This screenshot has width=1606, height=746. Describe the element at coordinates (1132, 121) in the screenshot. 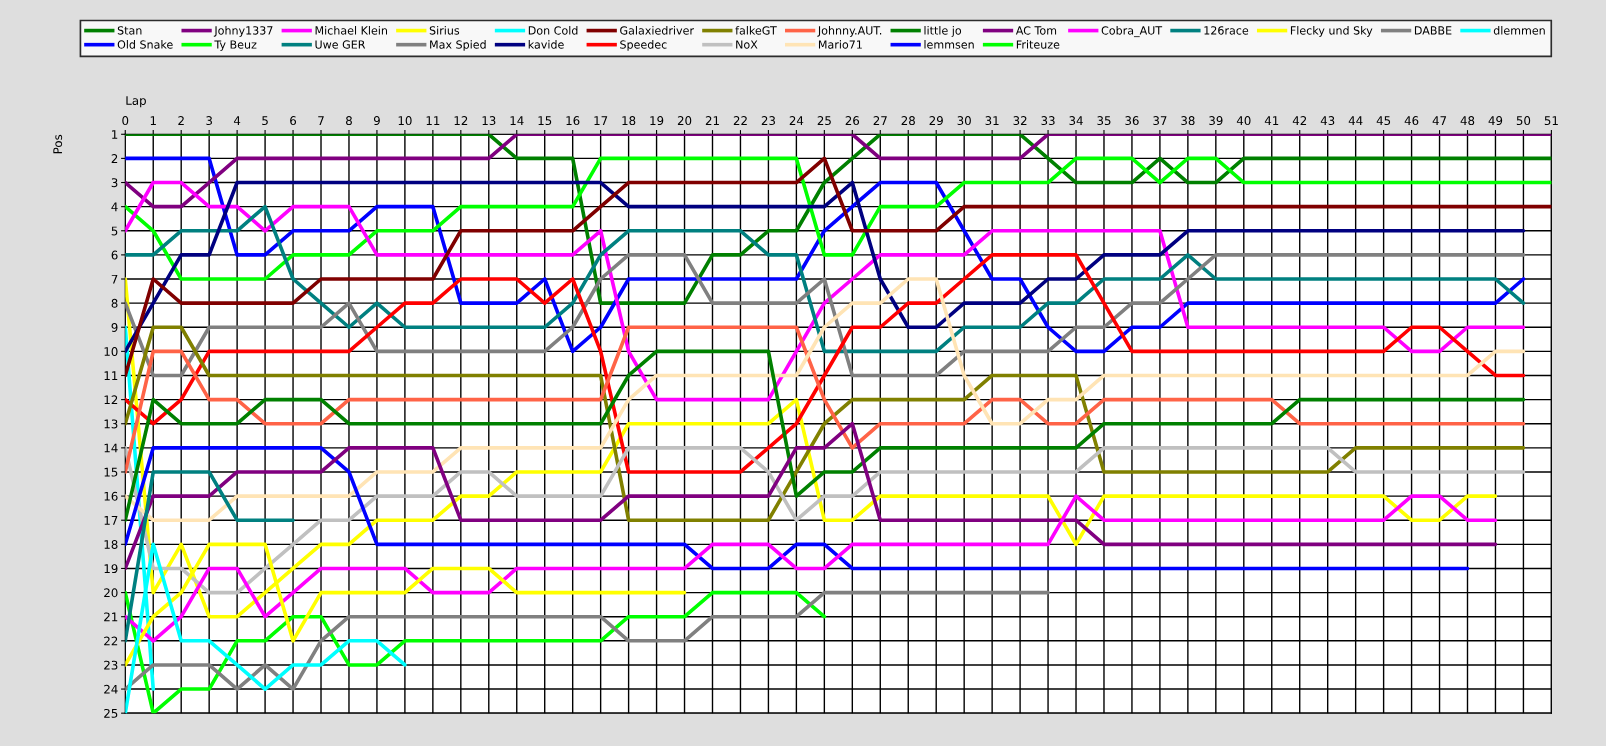

I see `x-tick-label: 36` at that location.